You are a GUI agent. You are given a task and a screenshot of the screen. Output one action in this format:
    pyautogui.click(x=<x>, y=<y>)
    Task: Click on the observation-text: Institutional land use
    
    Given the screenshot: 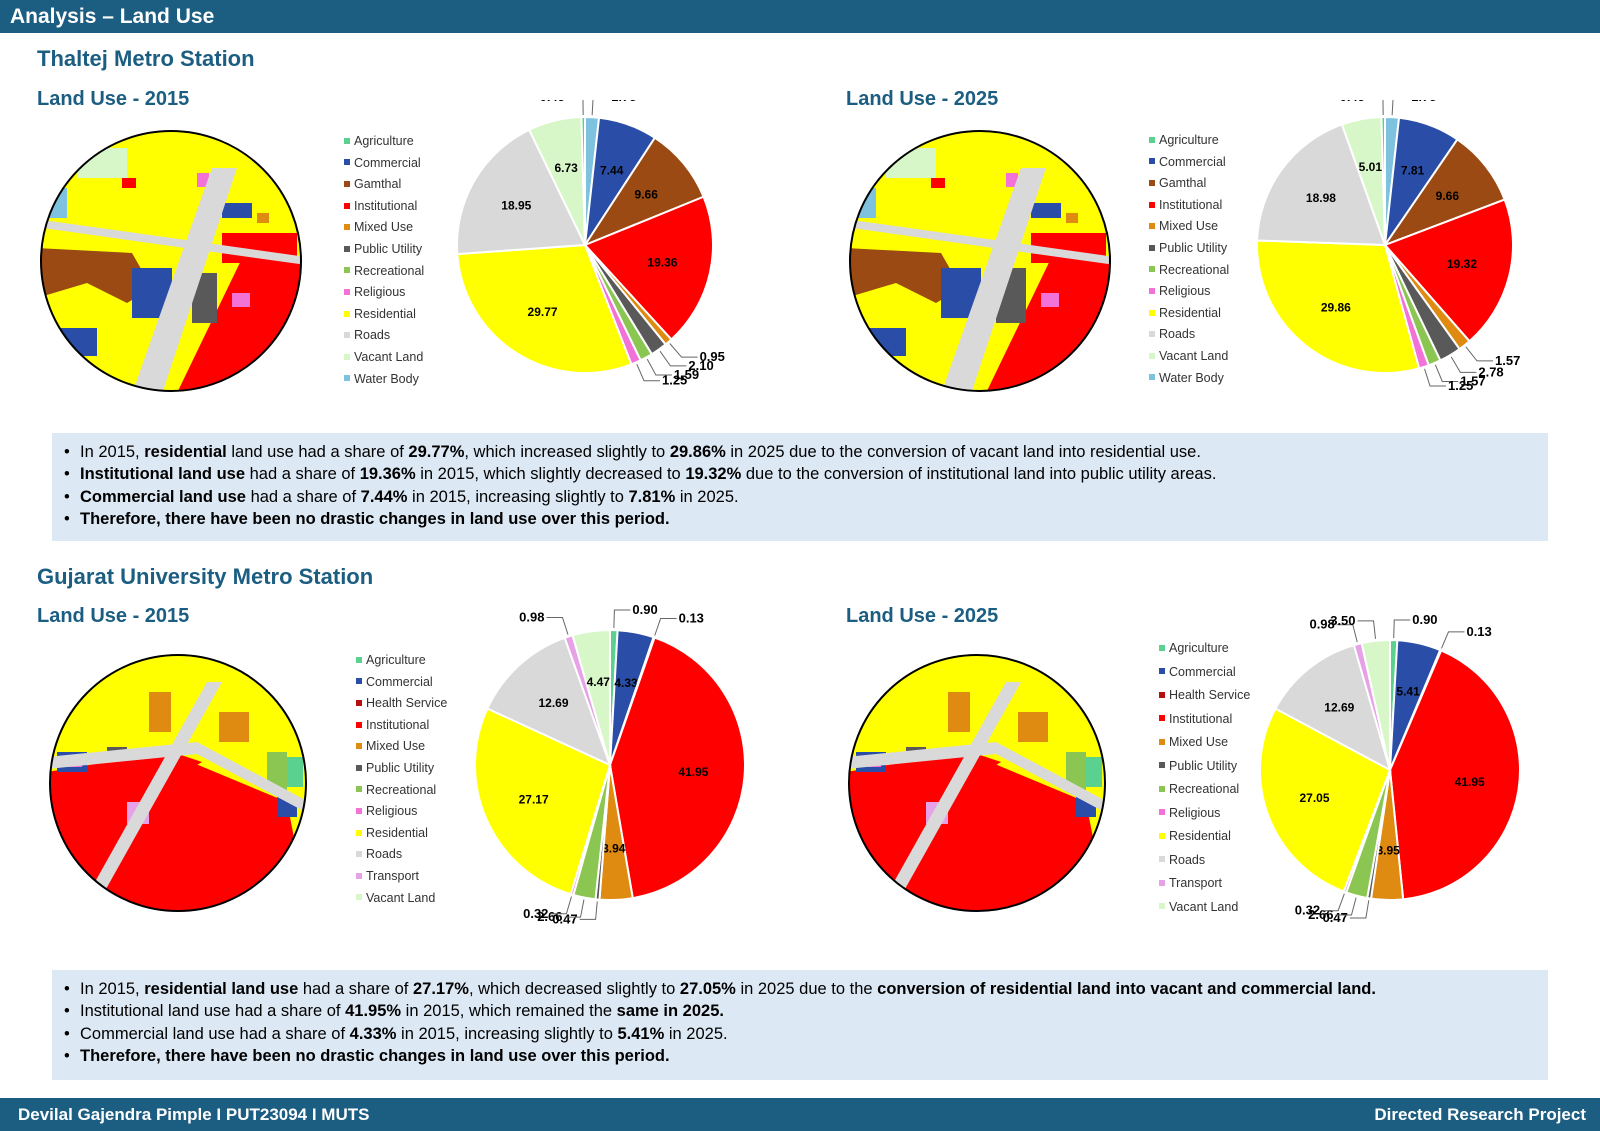 What is the action you would take?
    pyautogui.click(x=163, y=474)
    